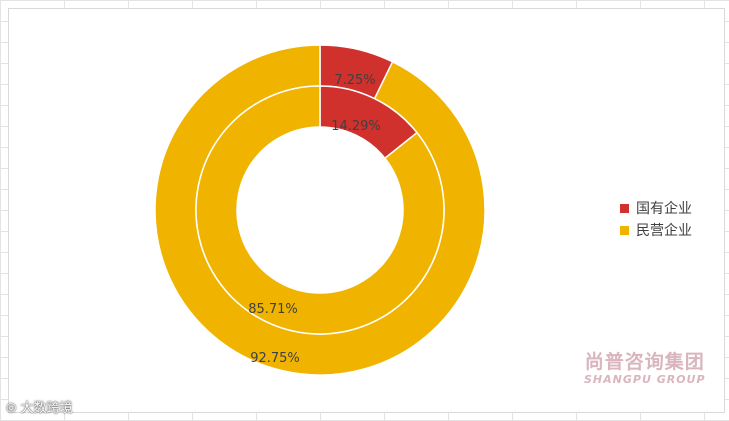 The image size is (729, 421). I want to click on legend: 国有企业 民营企业, so click(656, 219).